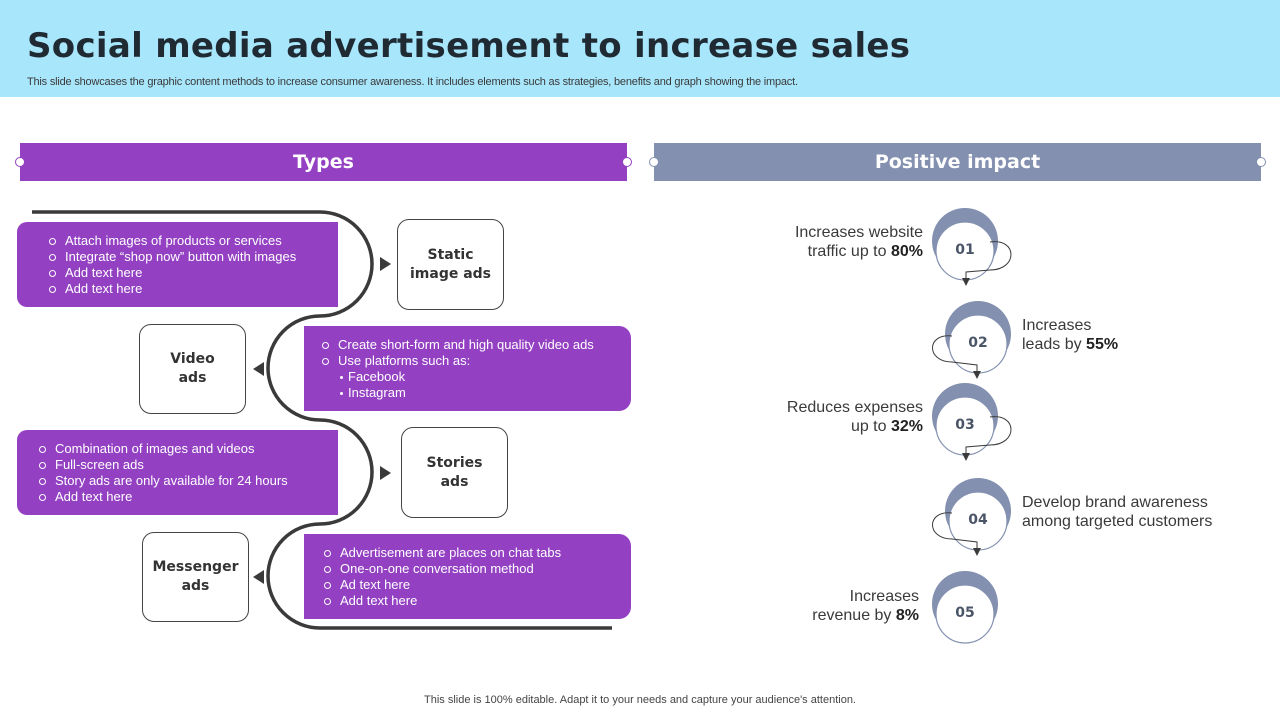 The image size is (1280, 720). I want to click on messenger-ads-box: Messenger ads, so click(195, 577).